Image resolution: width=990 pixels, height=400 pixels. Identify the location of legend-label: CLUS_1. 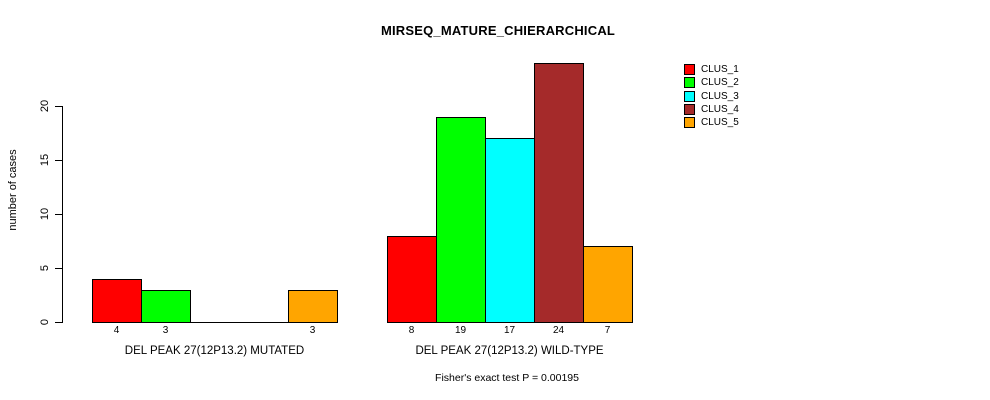
(720, 70).